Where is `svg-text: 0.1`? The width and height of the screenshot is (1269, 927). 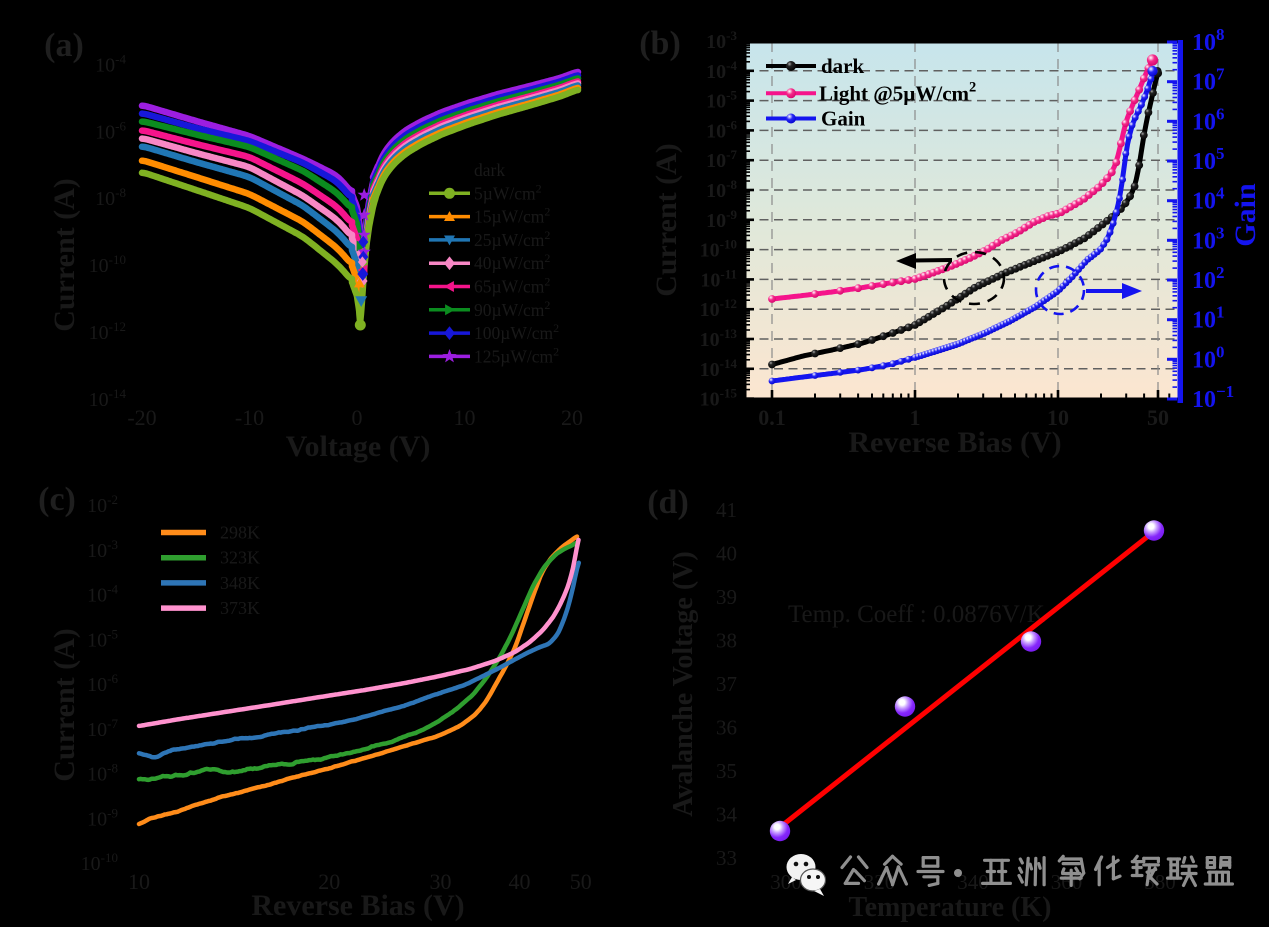 svg-text: 0.1 is located at coordinates (772, 417).